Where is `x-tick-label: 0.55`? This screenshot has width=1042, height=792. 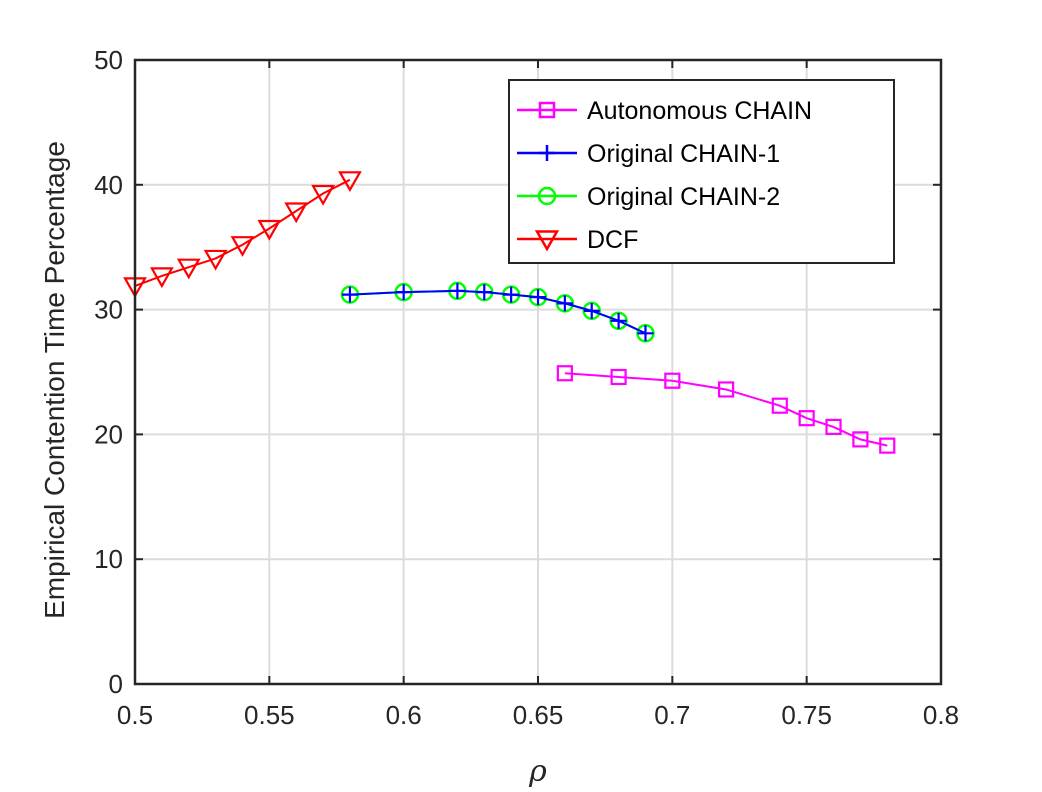
x-tick-label: 0.55 is located at coordinates (269, 715).